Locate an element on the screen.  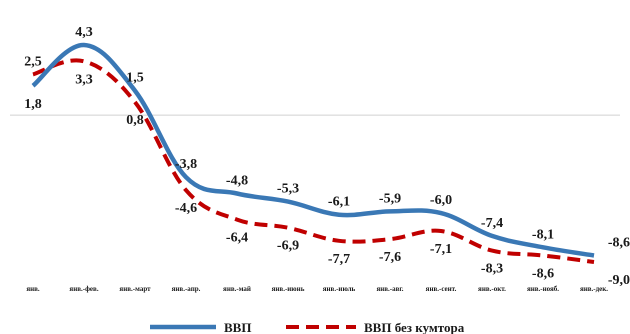
value-label-s1-10: -8,1 is located at coordinates (543, 234).